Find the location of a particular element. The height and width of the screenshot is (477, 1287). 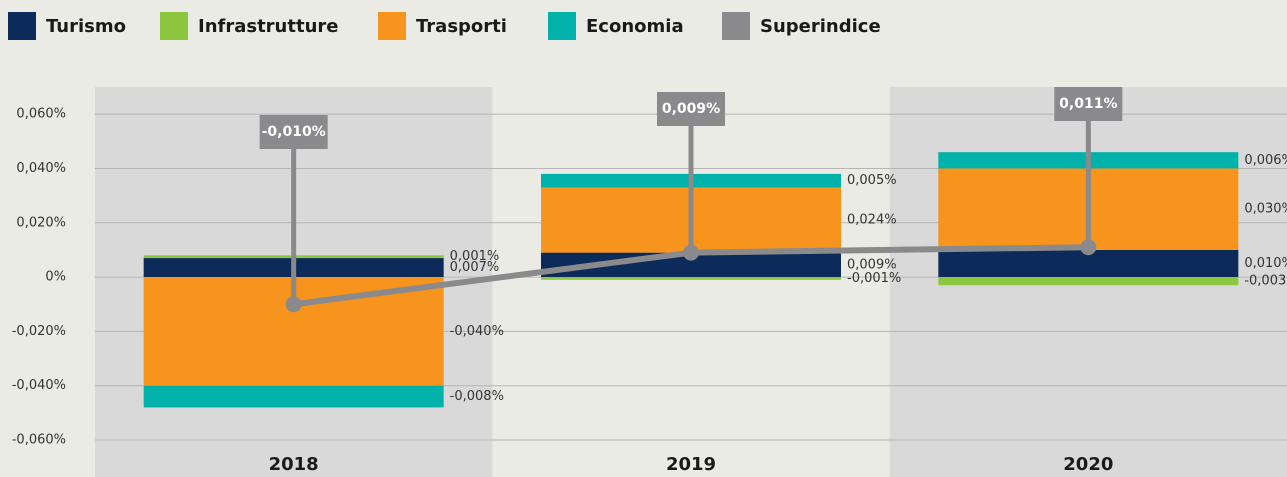

x-tick-label: 2019 is located at coordinates (691, 464).